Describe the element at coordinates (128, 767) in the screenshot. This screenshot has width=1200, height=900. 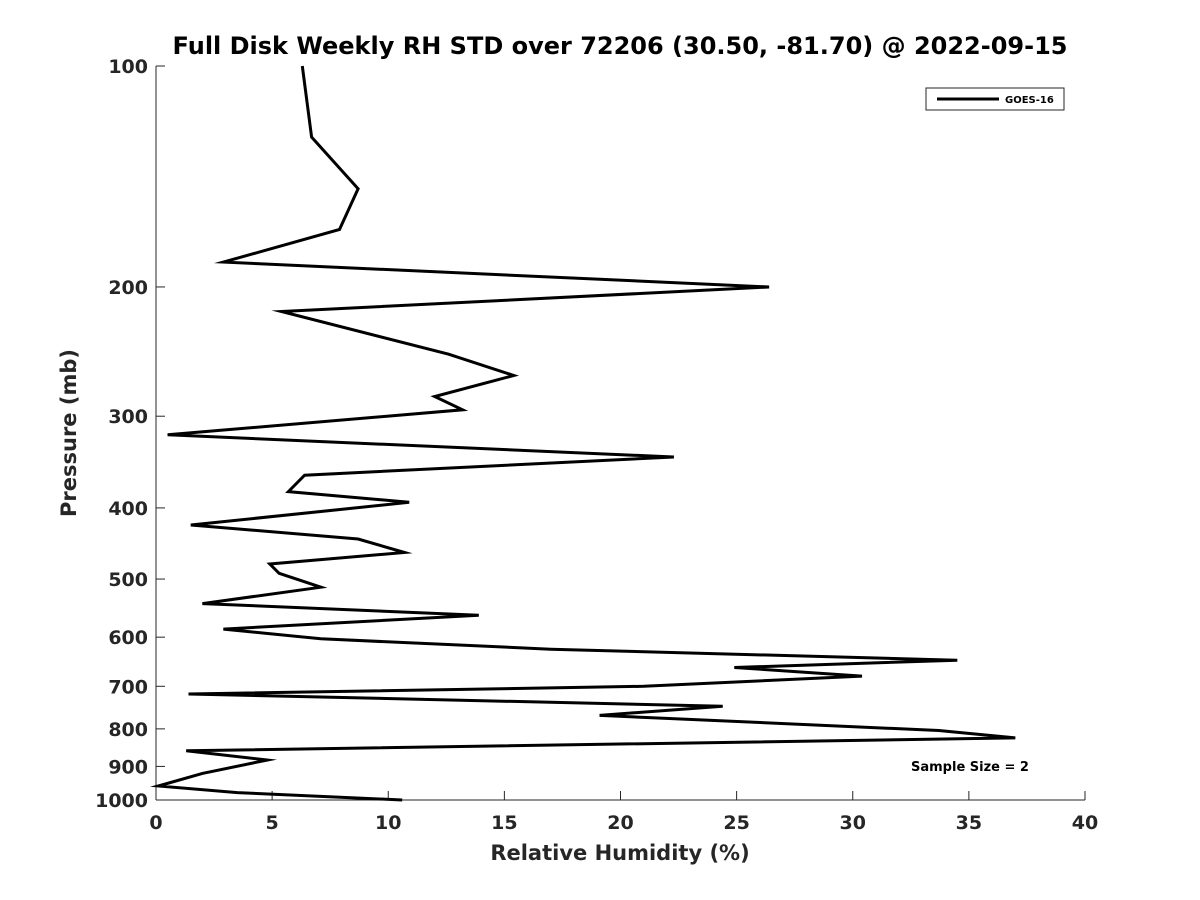
I see `y-tick-label: 900` at that location.